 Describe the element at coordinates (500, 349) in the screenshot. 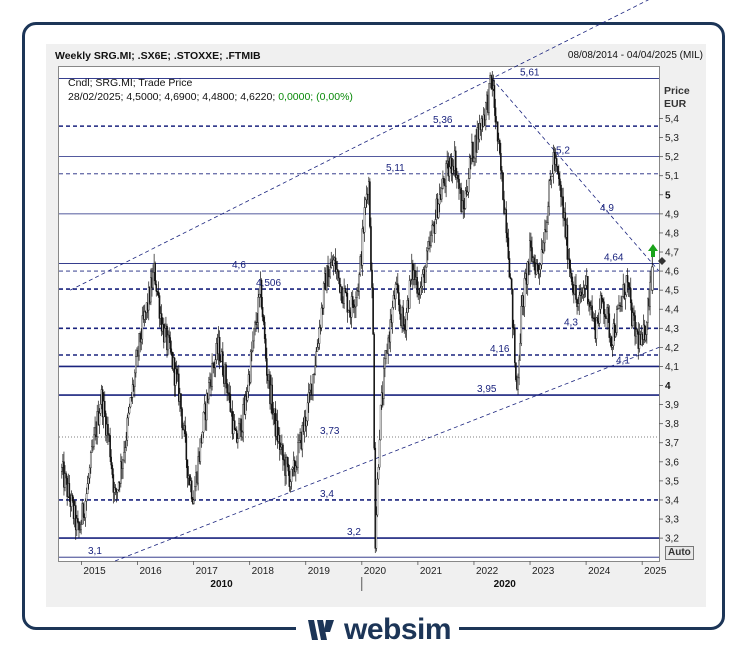

I see `level-label-9: 4,16` at that location.